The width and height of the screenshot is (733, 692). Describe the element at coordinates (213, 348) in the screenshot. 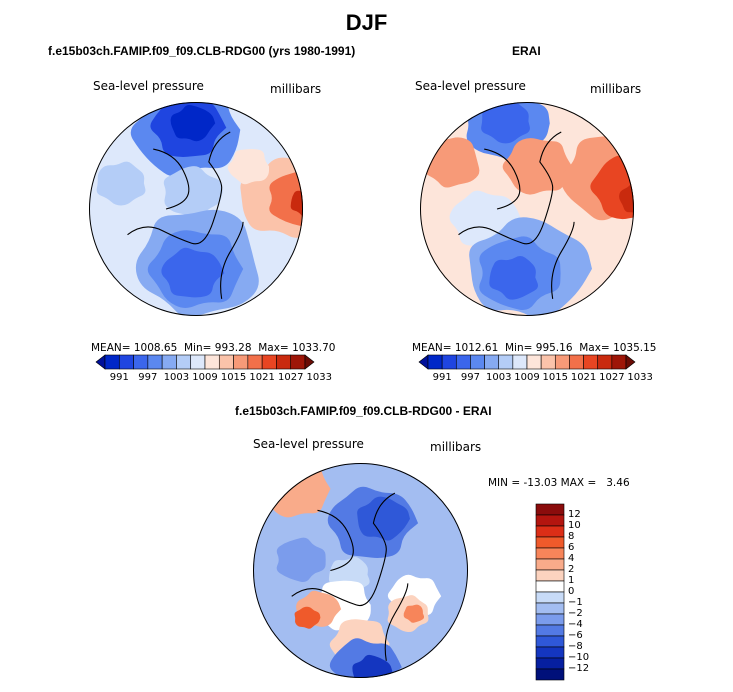

I see `panel-1-stats: MEAN= 1008.65 Min= 993.28 Max= 1033.70` at that location.